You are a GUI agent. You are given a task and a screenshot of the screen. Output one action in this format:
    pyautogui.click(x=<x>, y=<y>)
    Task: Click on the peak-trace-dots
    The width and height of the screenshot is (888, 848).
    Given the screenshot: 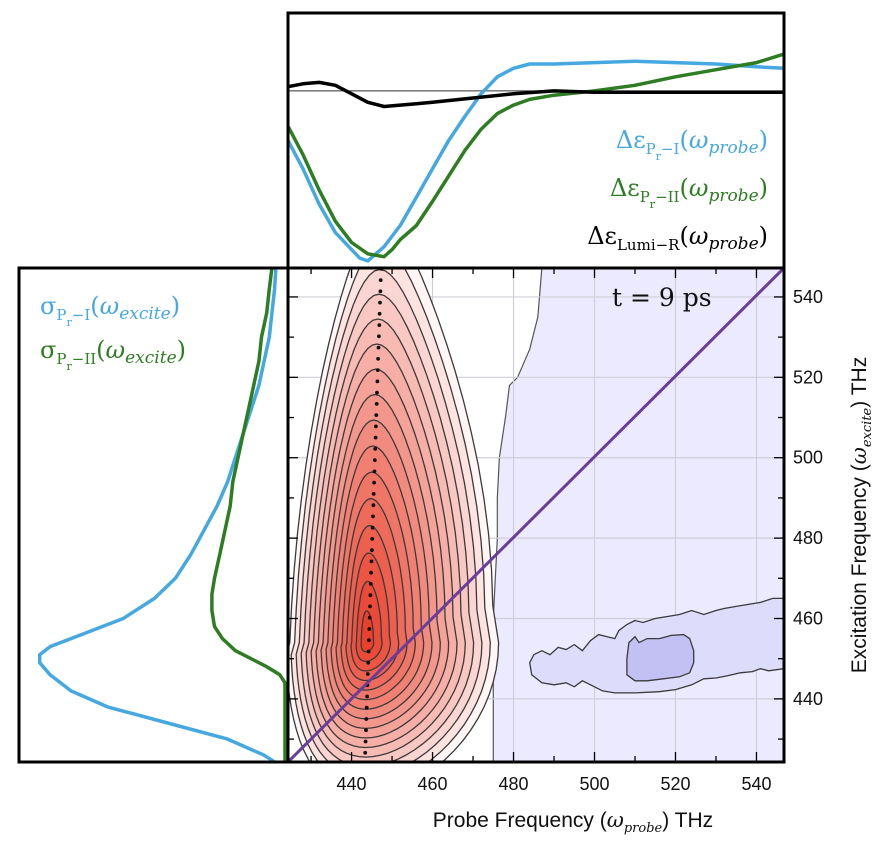 What is the action you would take?
    pyautogui.click(x=373, y=511)
    